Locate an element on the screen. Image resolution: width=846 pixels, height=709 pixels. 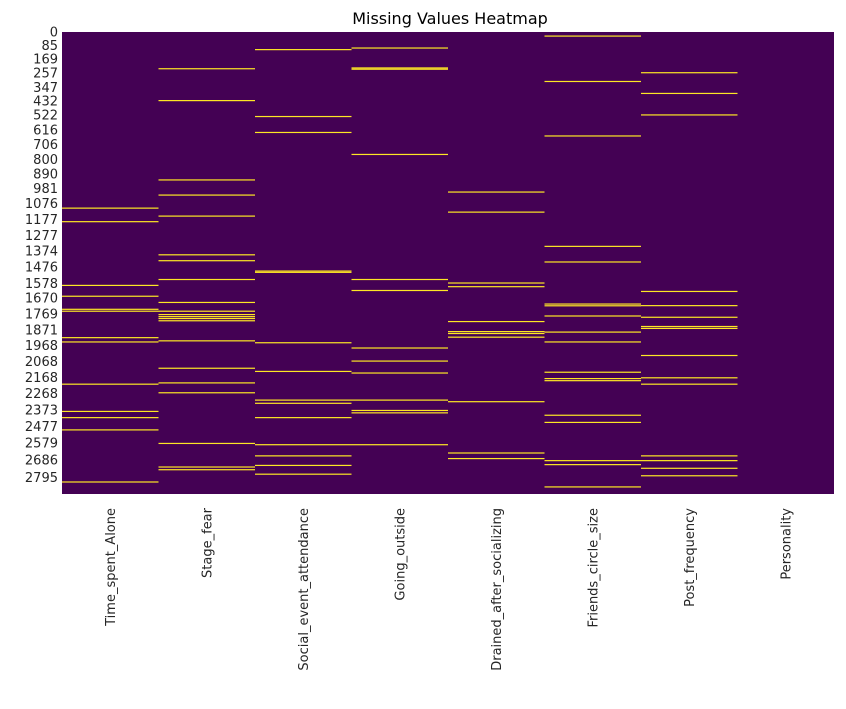
y-tick-label: 1076 is located at coordinates (41, 204).